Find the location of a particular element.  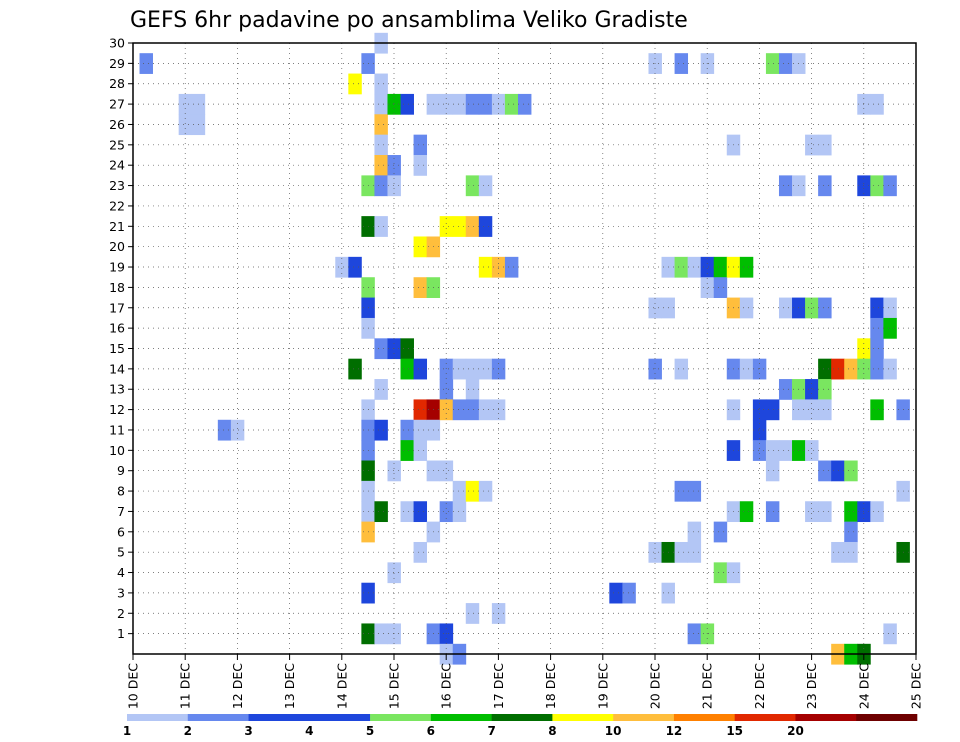

y-tick-label: 17 is located at coordinates (117, 307).